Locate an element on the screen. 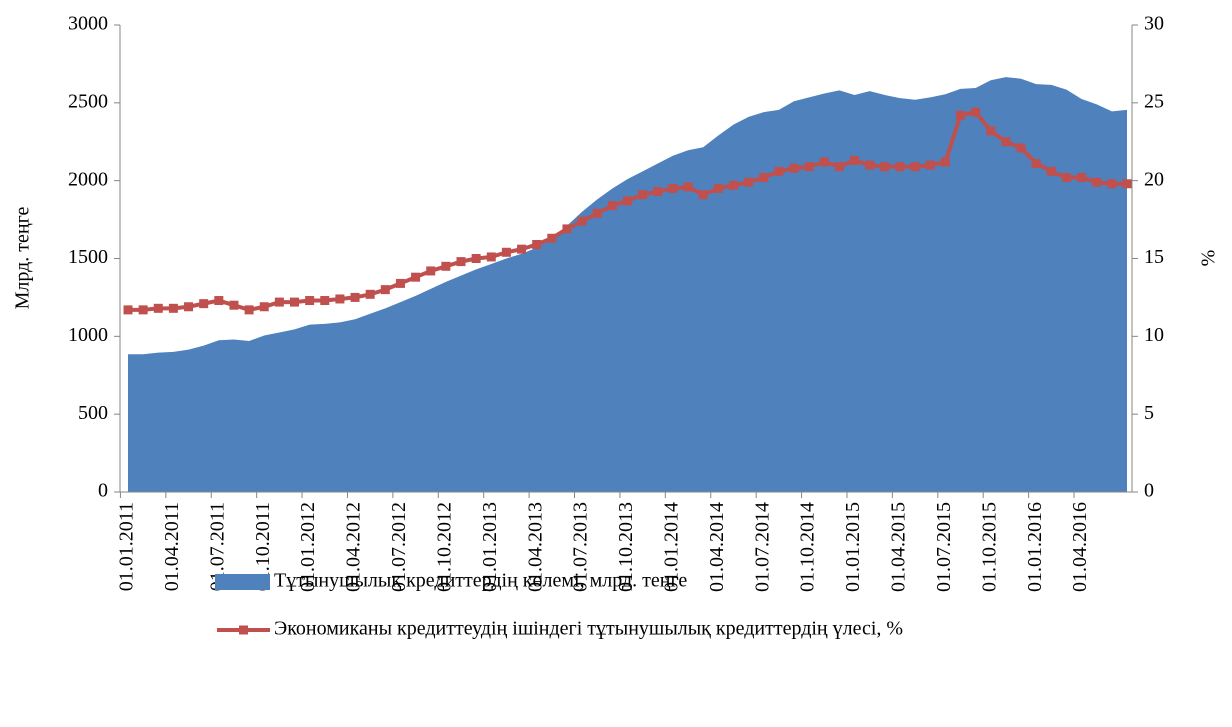  y-tick-label: 2000 is located at coordinates (88, 179).